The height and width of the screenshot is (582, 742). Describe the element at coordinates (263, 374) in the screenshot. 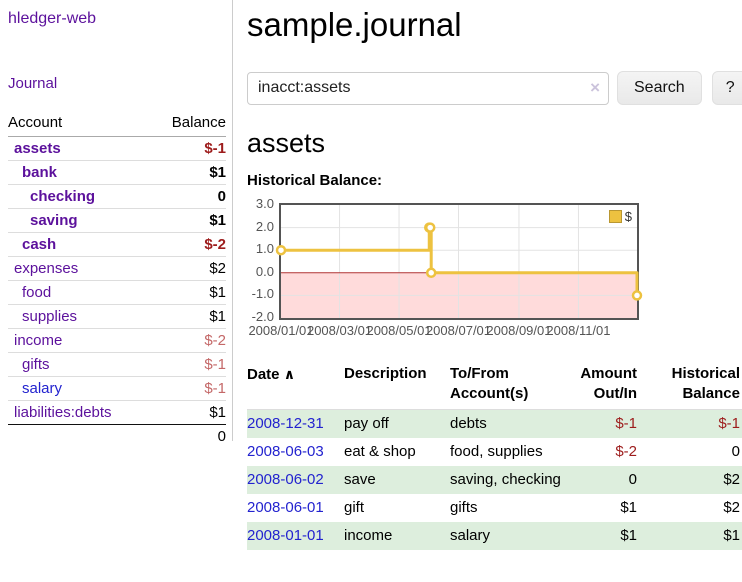

I see `date-header-label: Date` at that location.